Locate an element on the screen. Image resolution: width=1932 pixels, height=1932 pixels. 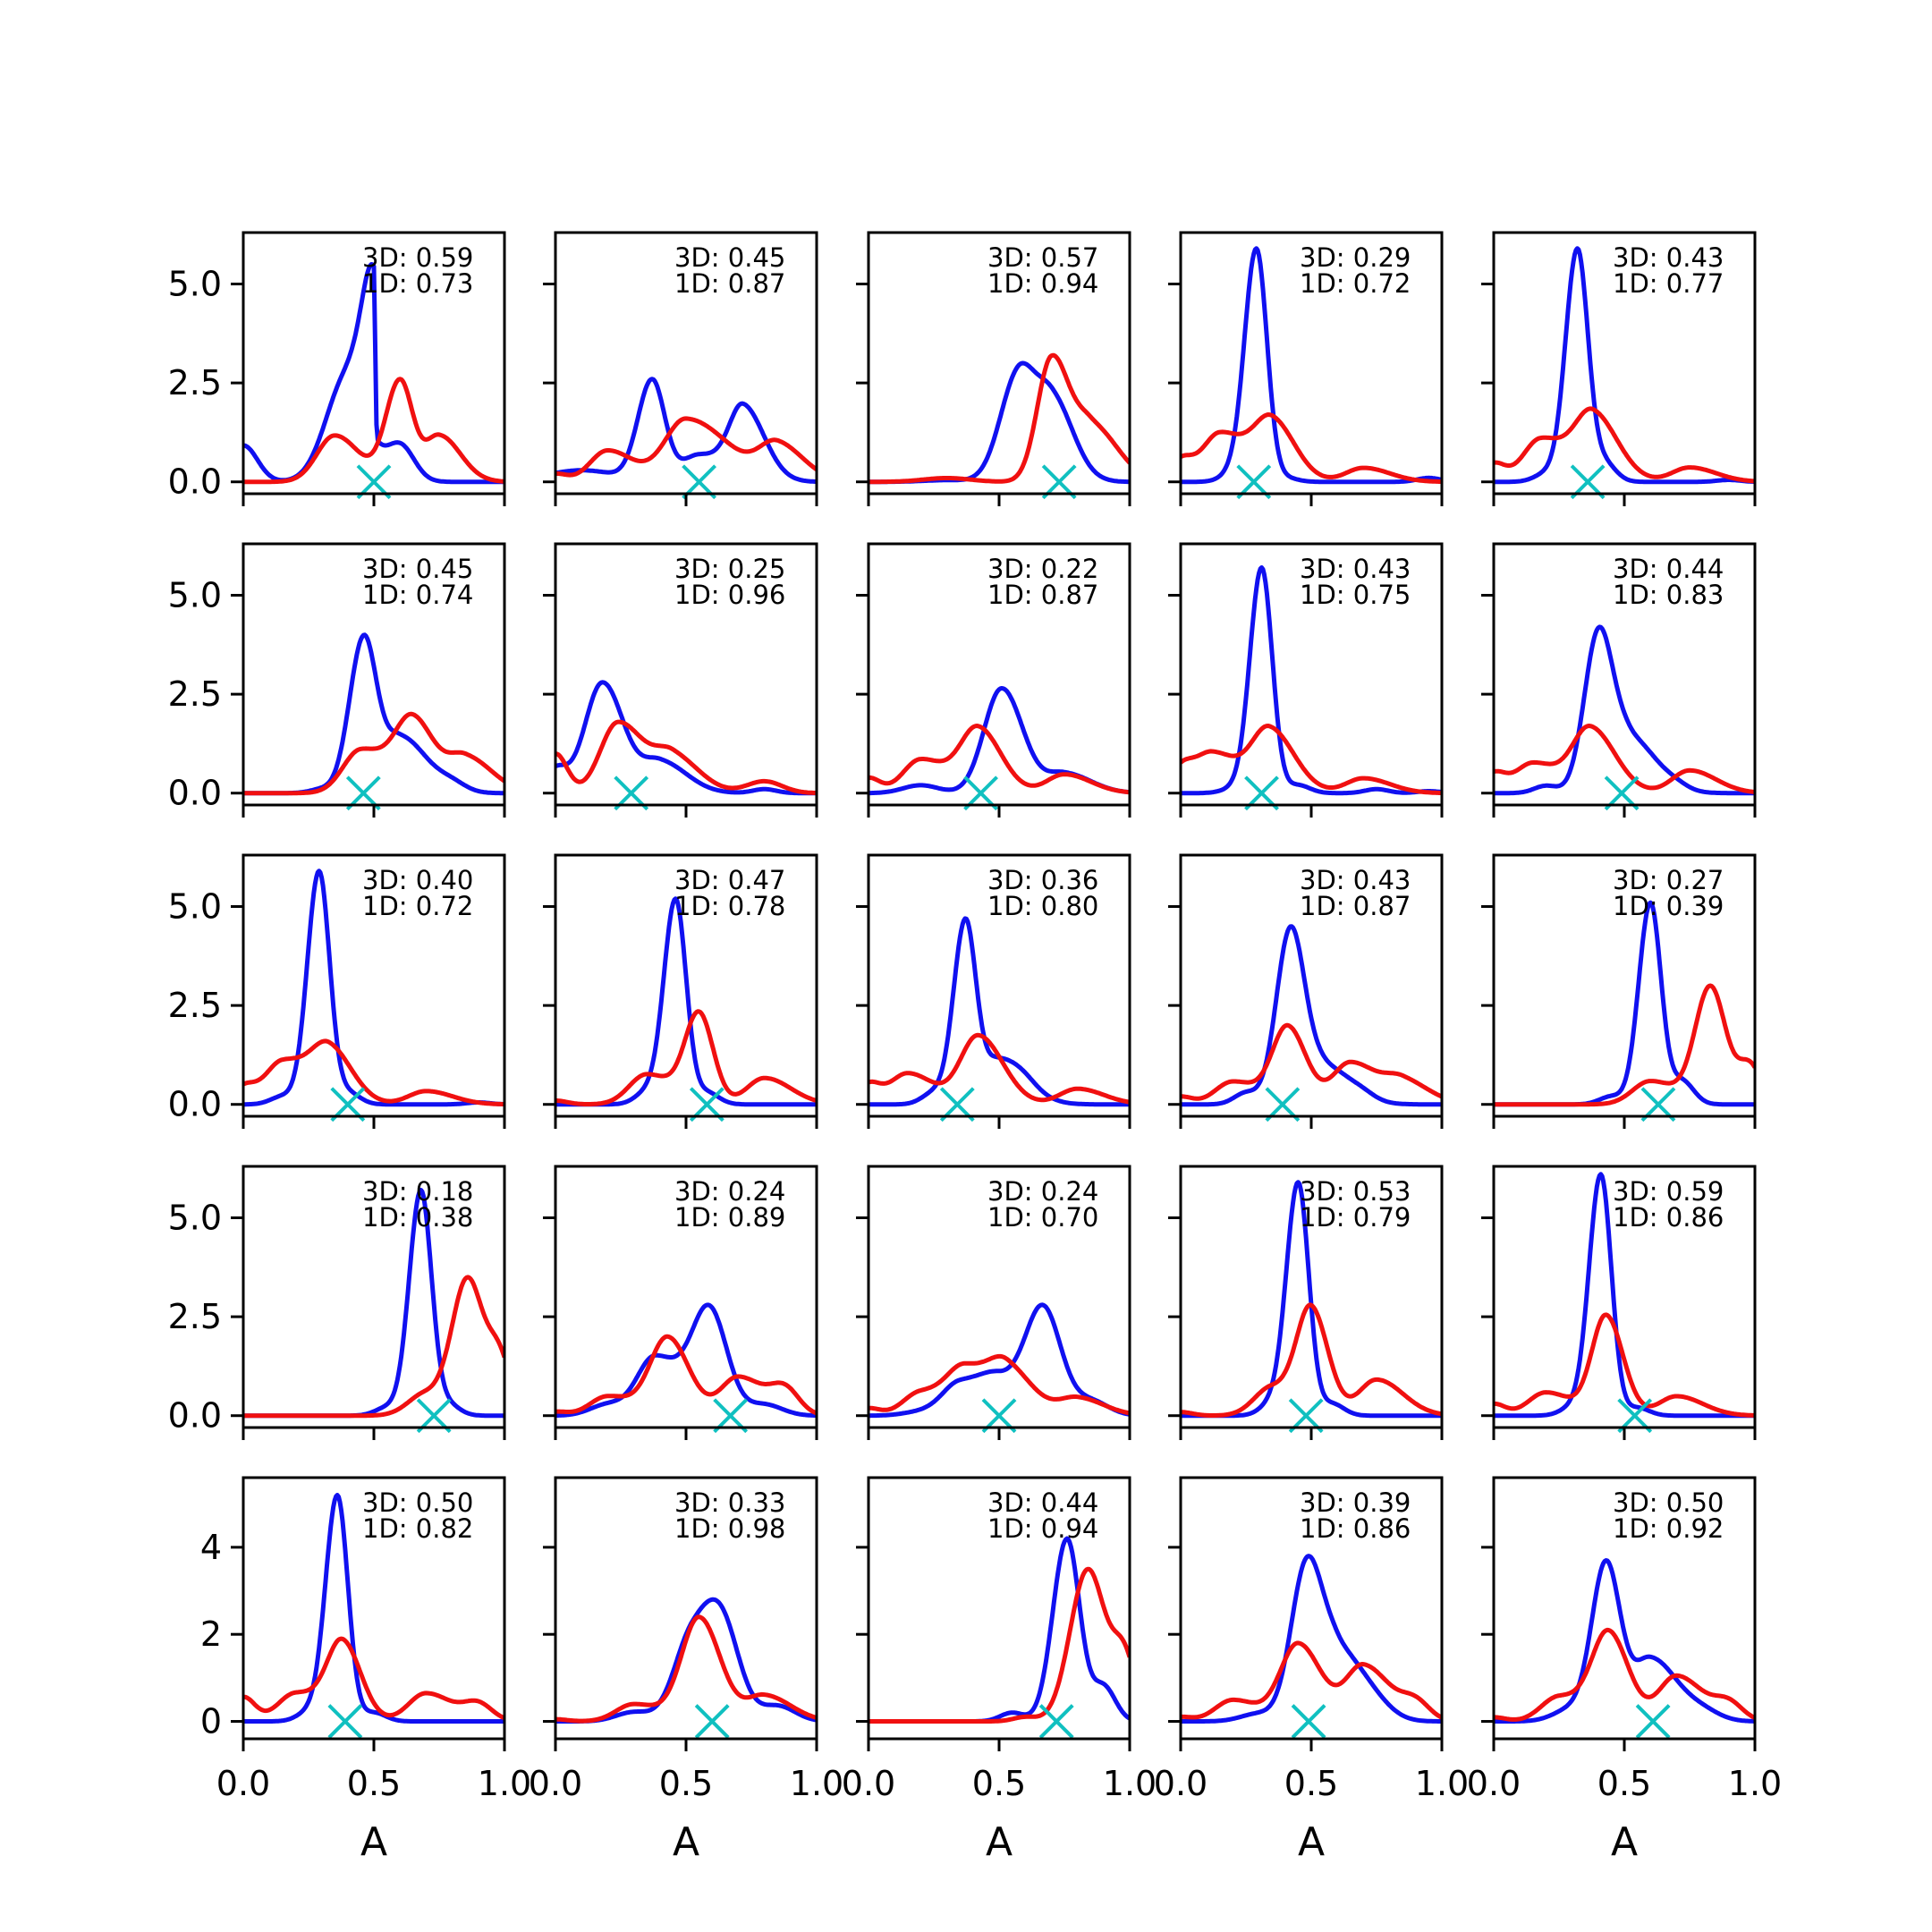
annotation-1d: 1D: 0.78 is located at coordinates (729, 906).